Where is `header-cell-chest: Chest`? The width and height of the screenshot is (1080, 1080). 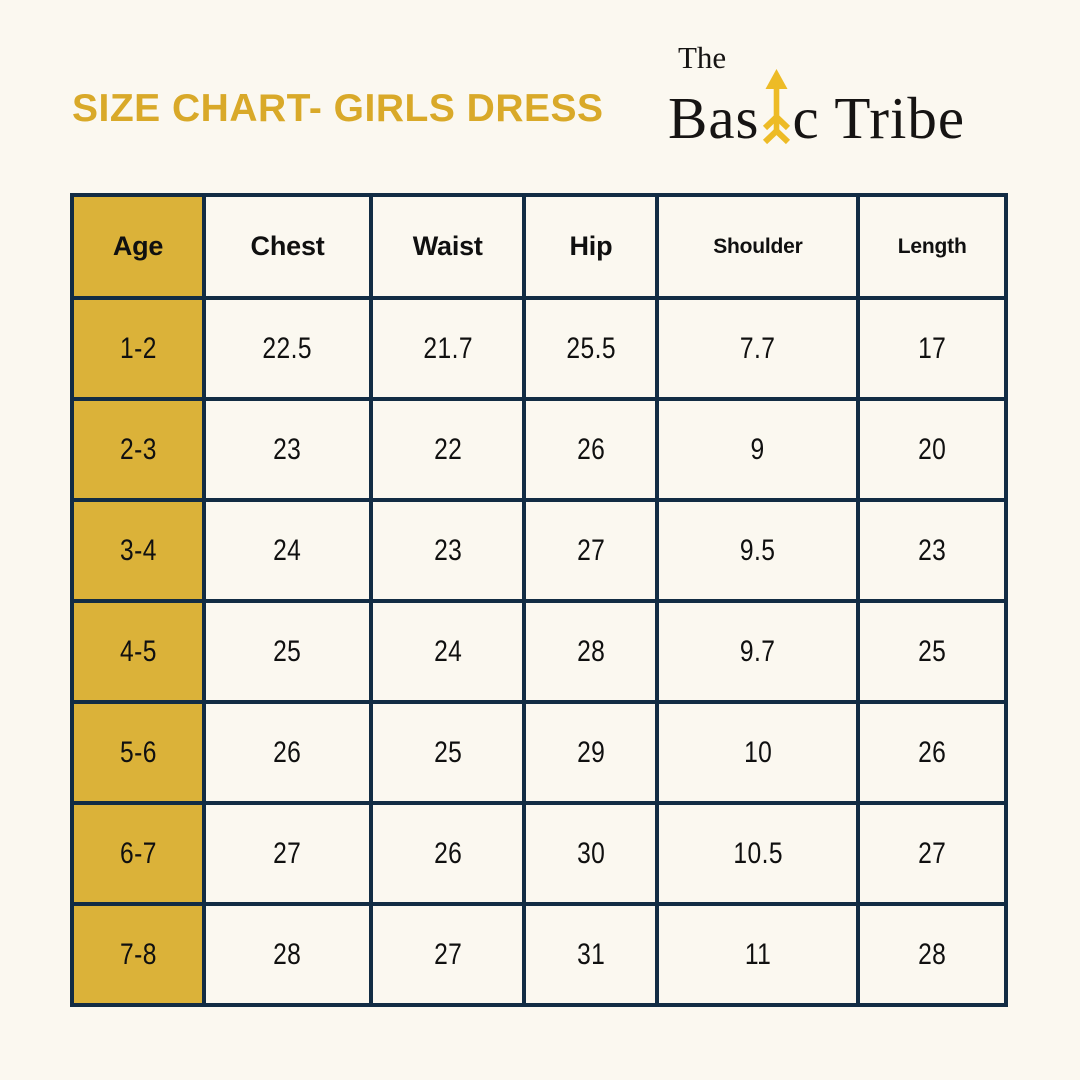
header-cell-chest: Chest is located at coordinates (288, 246).